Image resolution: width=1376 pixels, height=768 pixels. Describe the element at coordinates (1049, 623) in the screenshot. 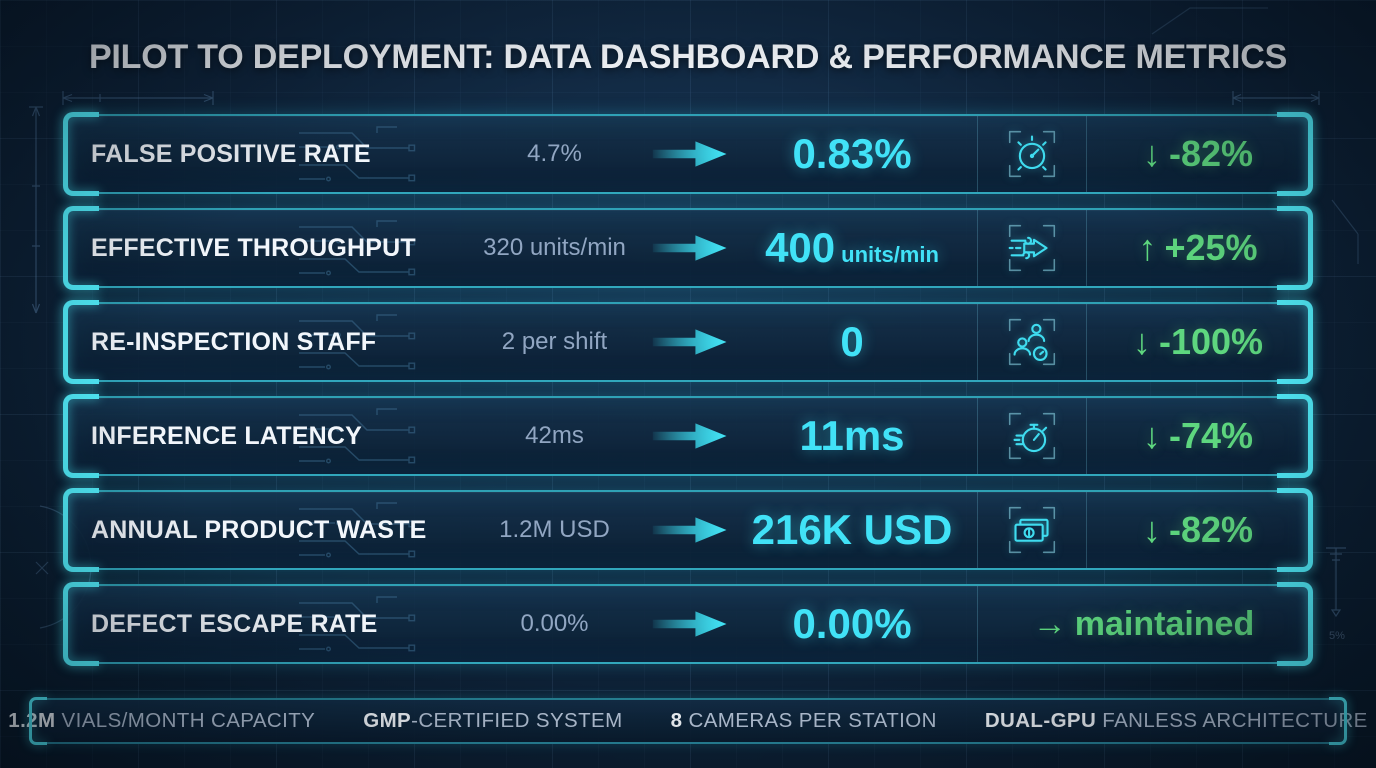

I see `right-arrow-glyph-icon: →` at that location.